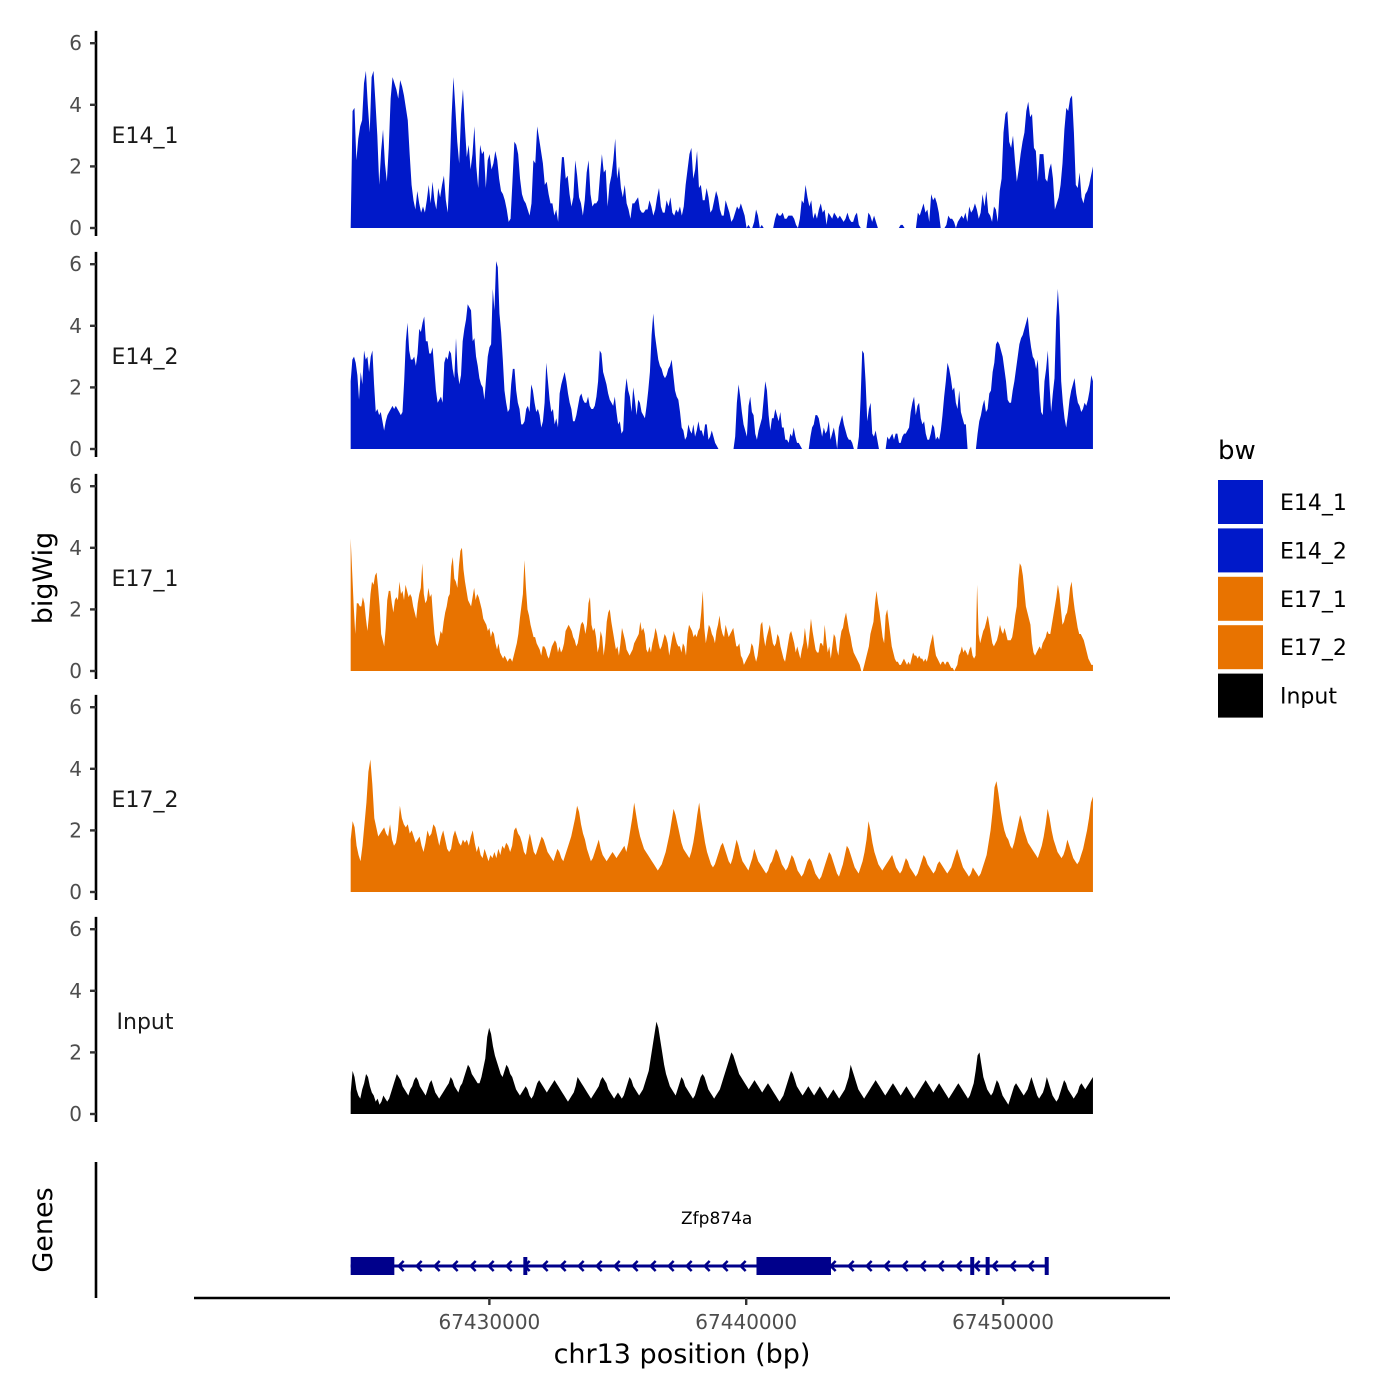  I want to click on track-E14_1: 0 2 4 6 E14_1, so click(581, 135).